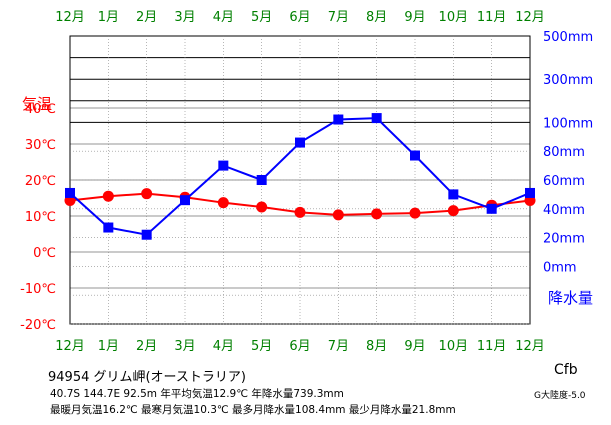 This screenshot has height=425, width=611. I want to click on precipitation-axis-ticks: 500mm 300mm 100mm 80mm 60mm 40mm 20mm 0mm, so click(568, 152).